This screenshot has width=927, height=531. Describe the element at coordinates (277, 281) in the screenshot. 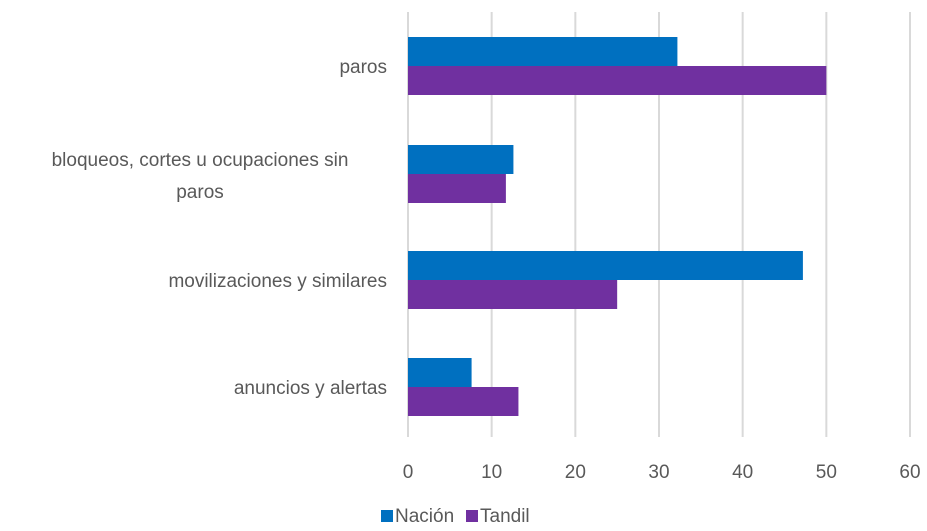

I see `category-label-2: movilizaciones y similares` at that location.